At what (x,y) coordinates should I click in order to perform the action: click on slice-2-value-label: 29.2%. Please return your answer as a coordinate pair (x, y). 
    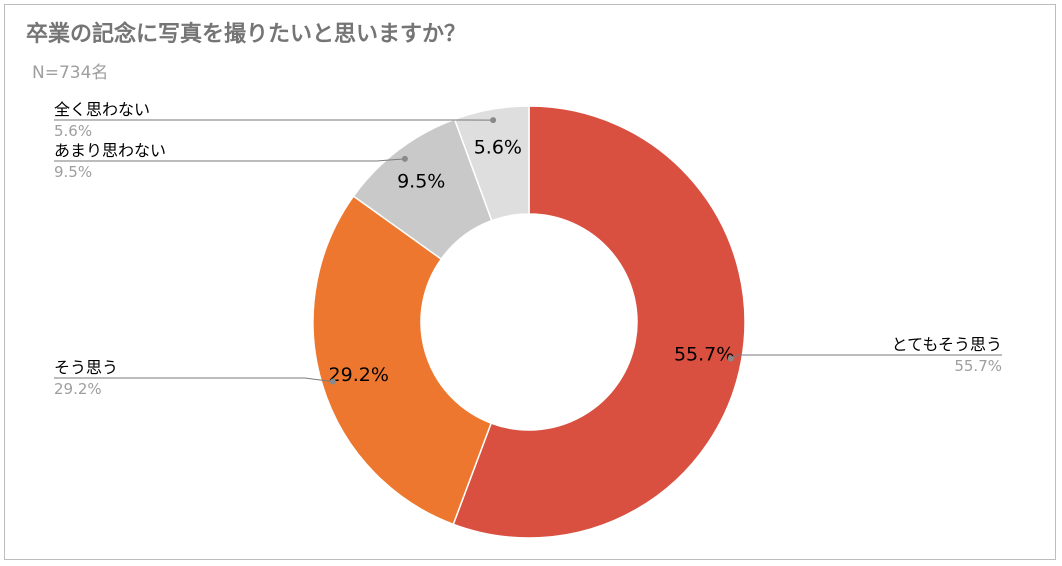
    Looking at the image, I should click on (359, 375).